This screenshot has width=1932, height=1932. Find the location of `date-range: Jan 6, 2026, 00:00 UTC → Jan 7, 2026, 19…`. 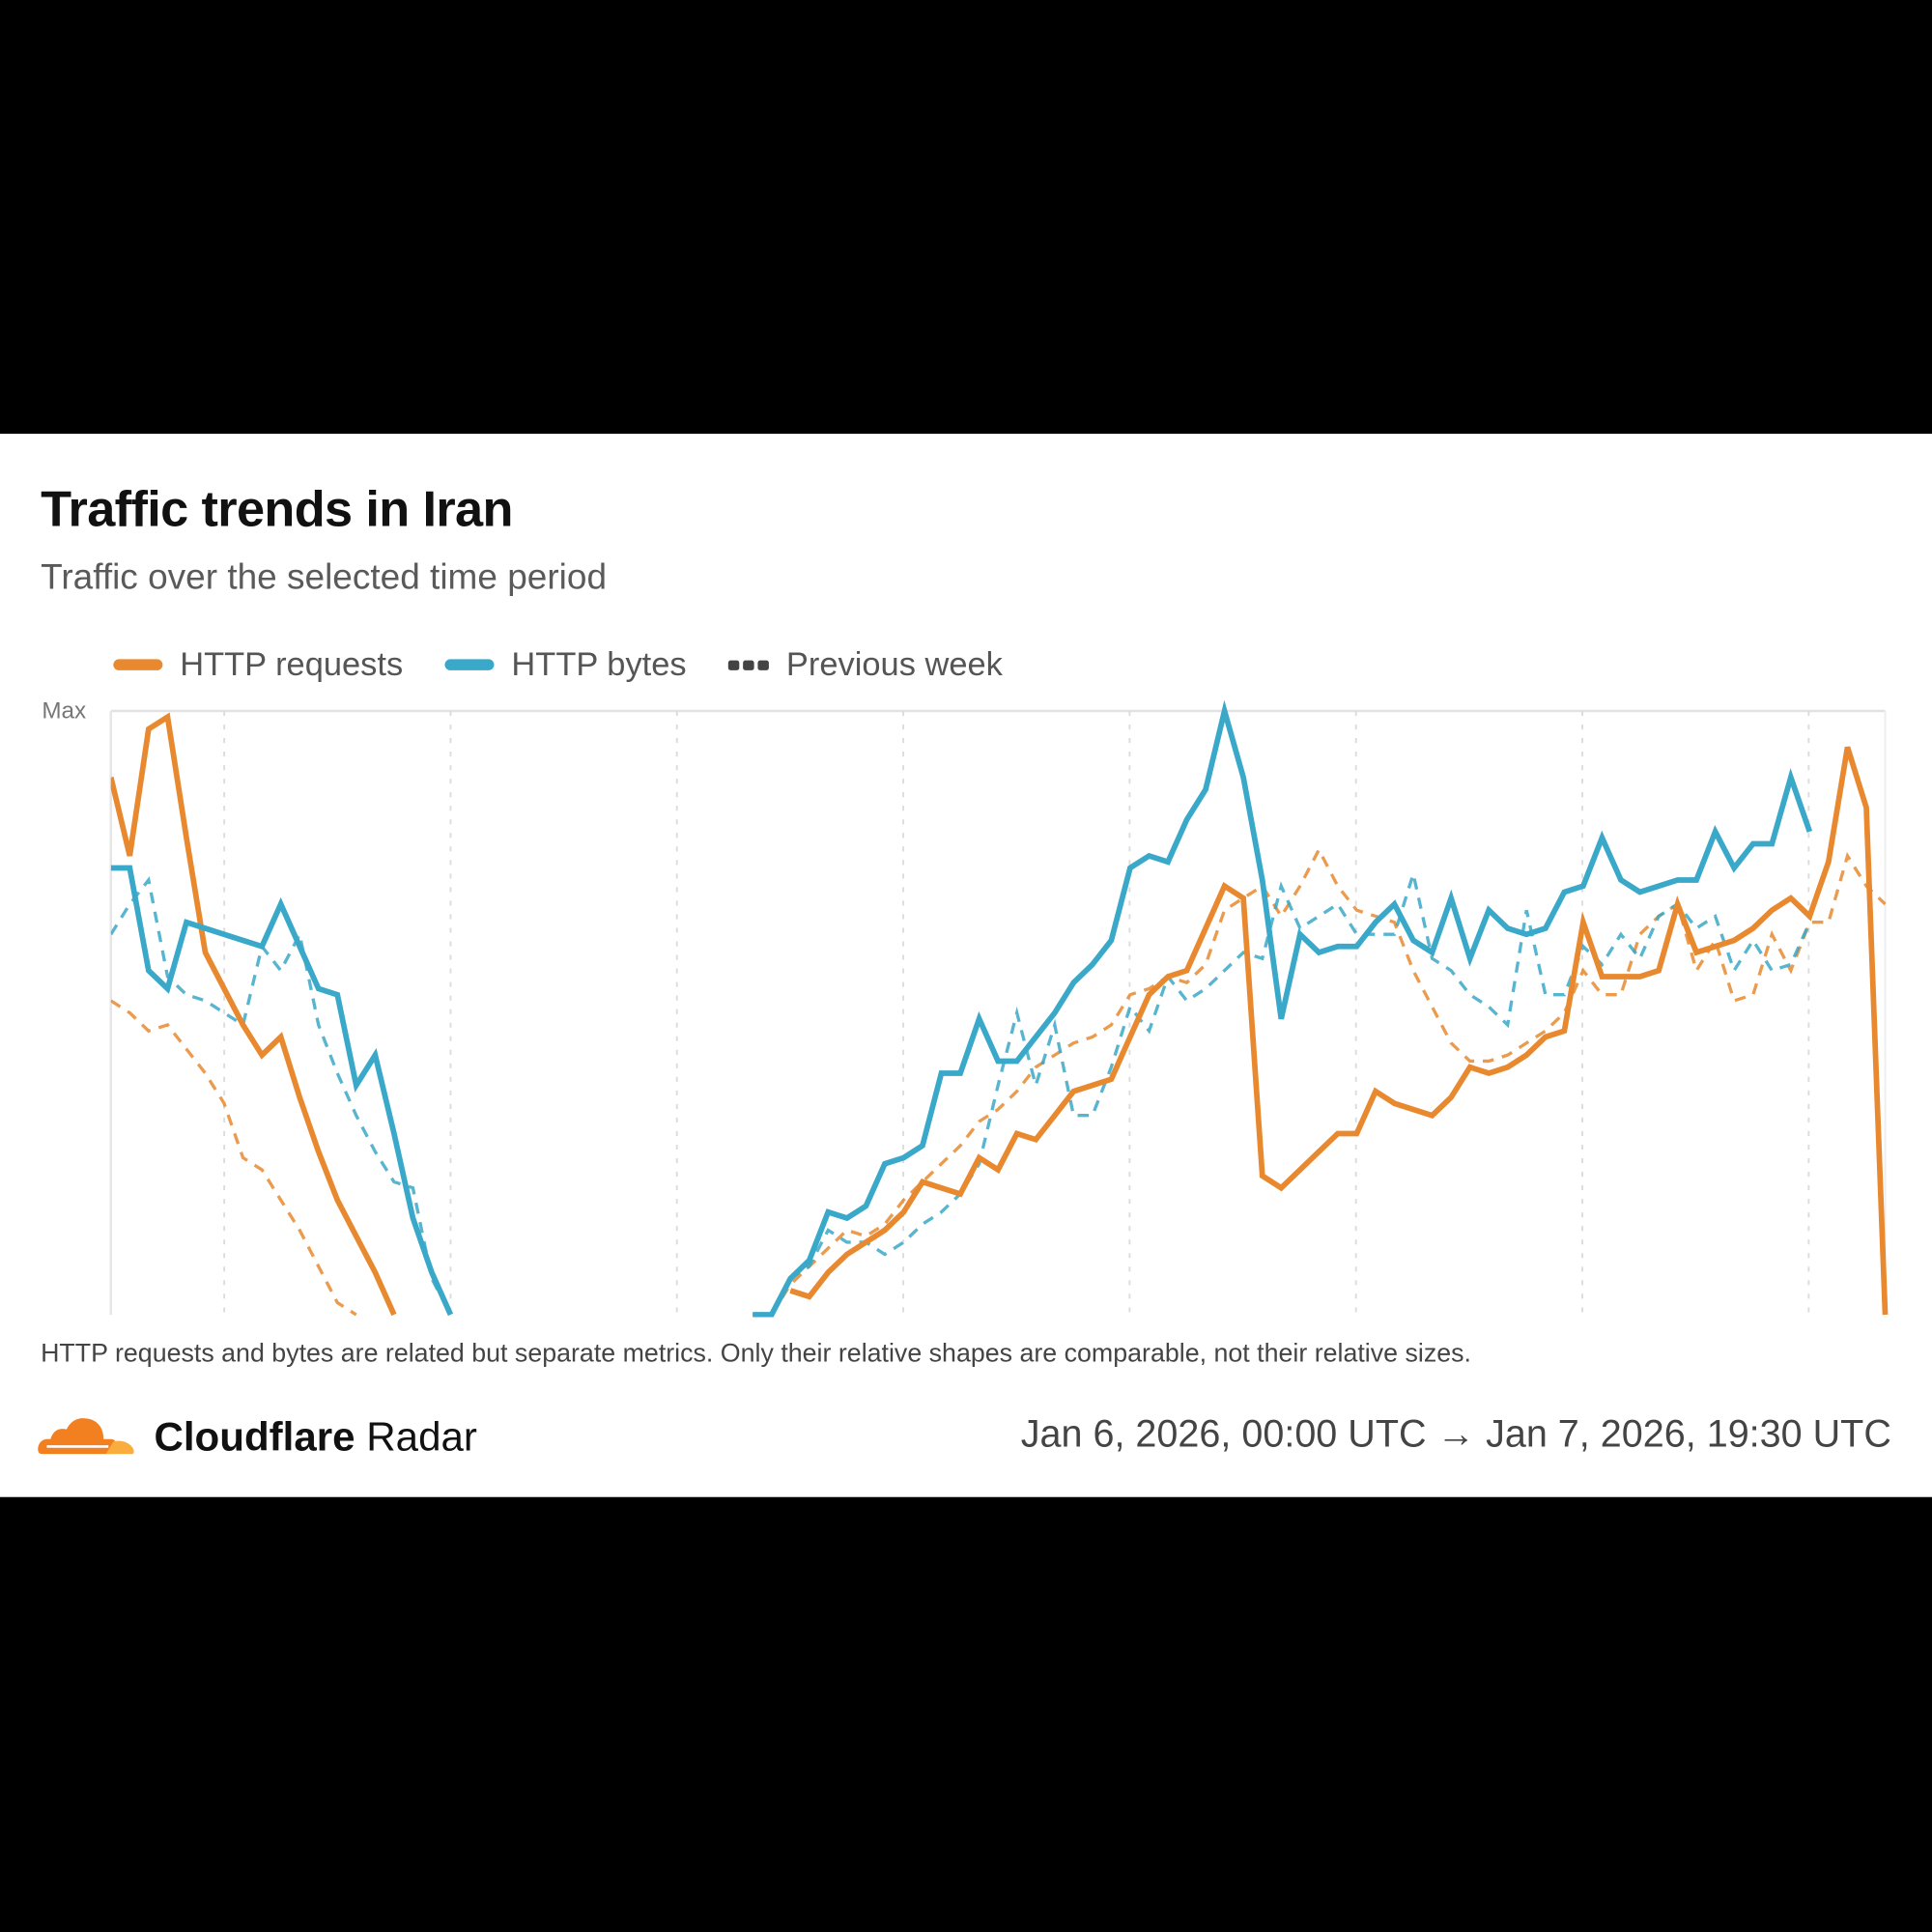

date-range: Jan 6, 2026, 00:00 UTC → Jan 7, 2026, 19… is located at coordinates (1455, 1433).